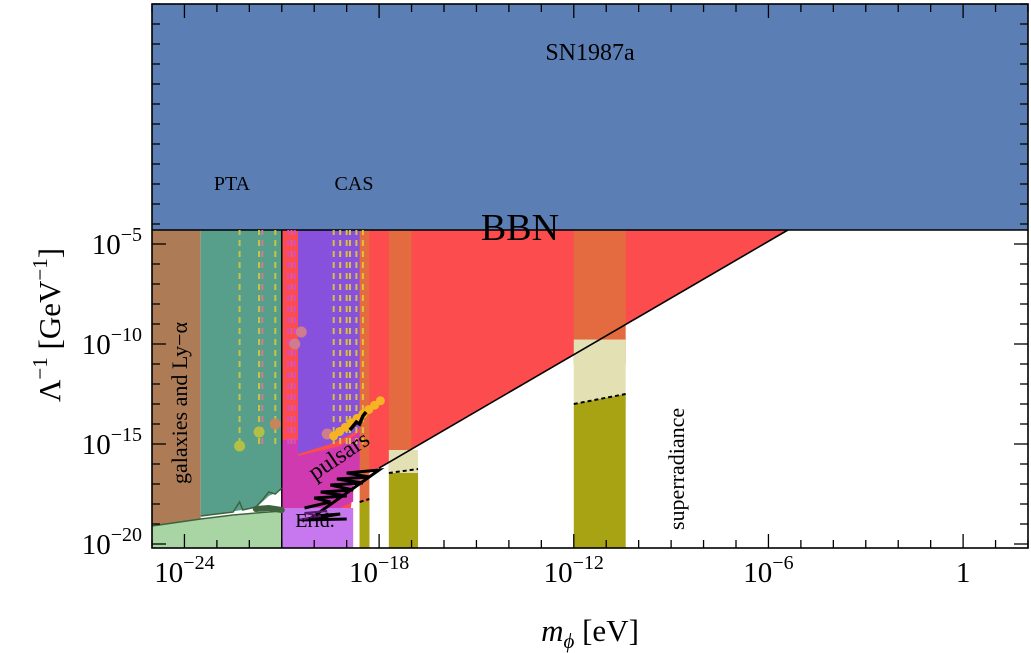  I want to click on y-tick-label-exponent: −15, so click(126, 435).